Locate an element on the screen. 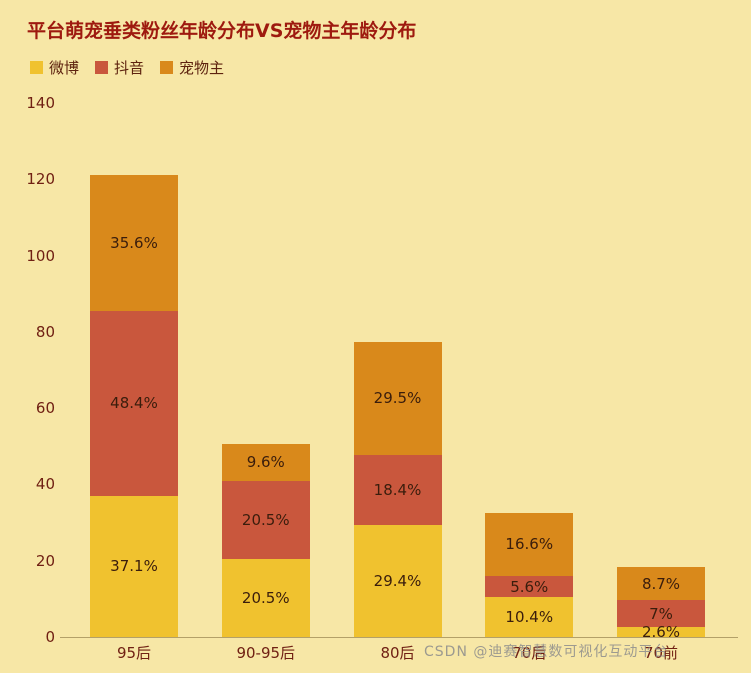  bar-segment-微博: 37.1% is located at coordinates (134, 566).